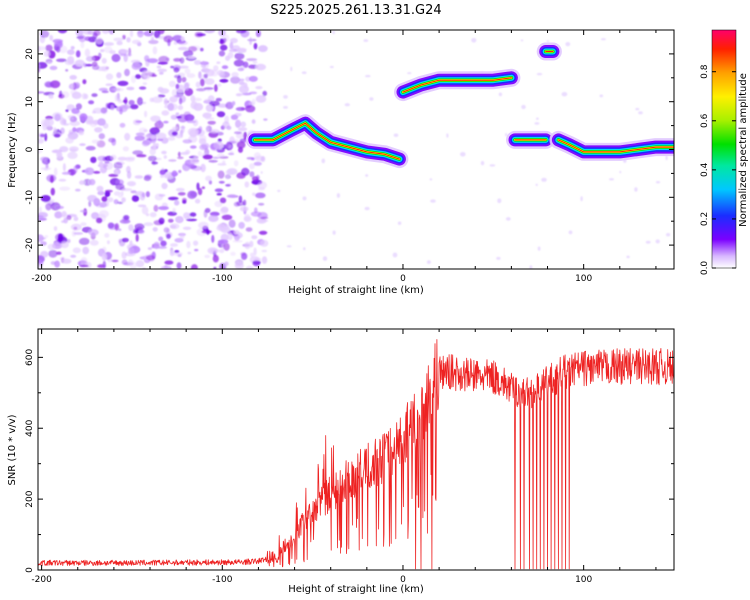 The image size is (750, 600). I want to click on ridge-layer, so click(459, 105).